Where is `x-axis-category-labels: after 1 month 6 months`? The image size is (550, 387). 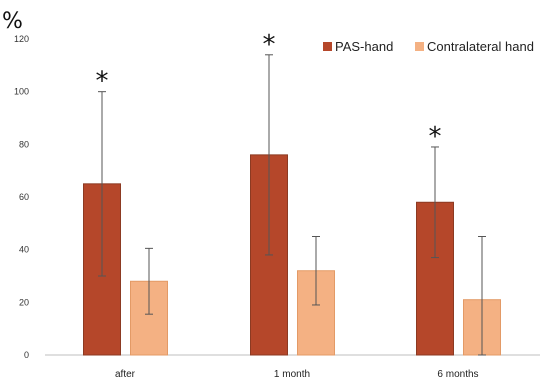
x-axis-category-labels: after 1 month 6 months is located at coordinates (297, 374).